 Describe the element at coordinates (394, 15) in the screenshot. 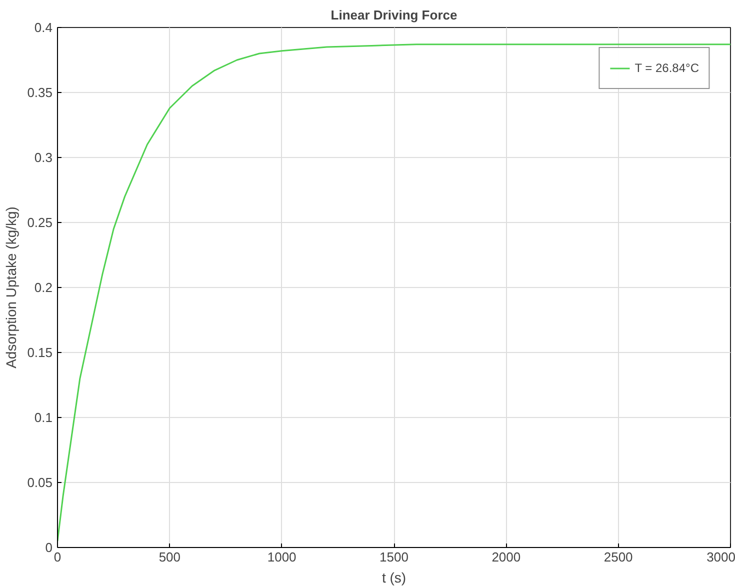

I see `chart-title: Linear Driving Force` at that location.